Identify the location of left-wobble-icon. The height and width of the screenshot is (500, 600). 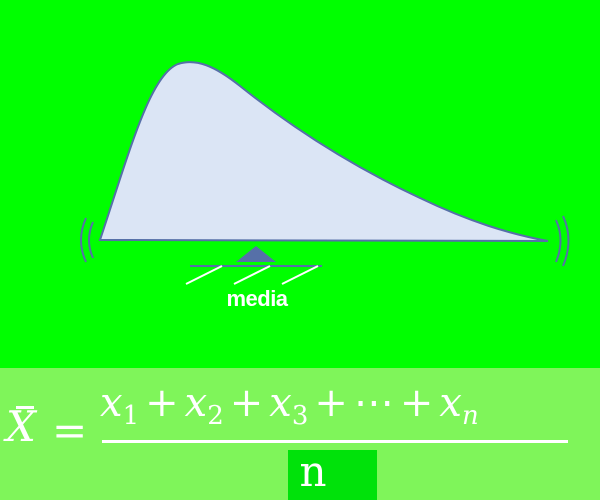
(87, 240).